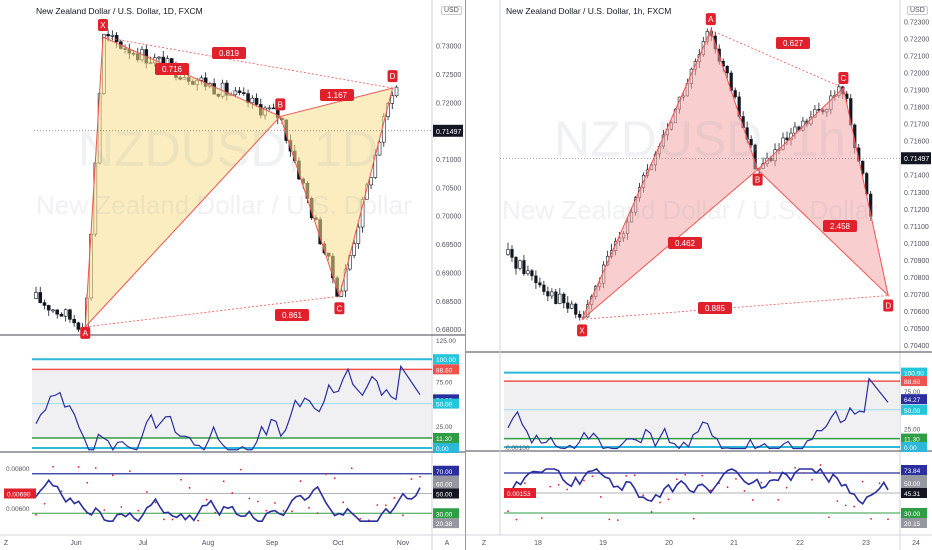  Describe the element at coordinates (916, 295) in the screenshot. I see `y-tick-label: 0.70700` at that location.